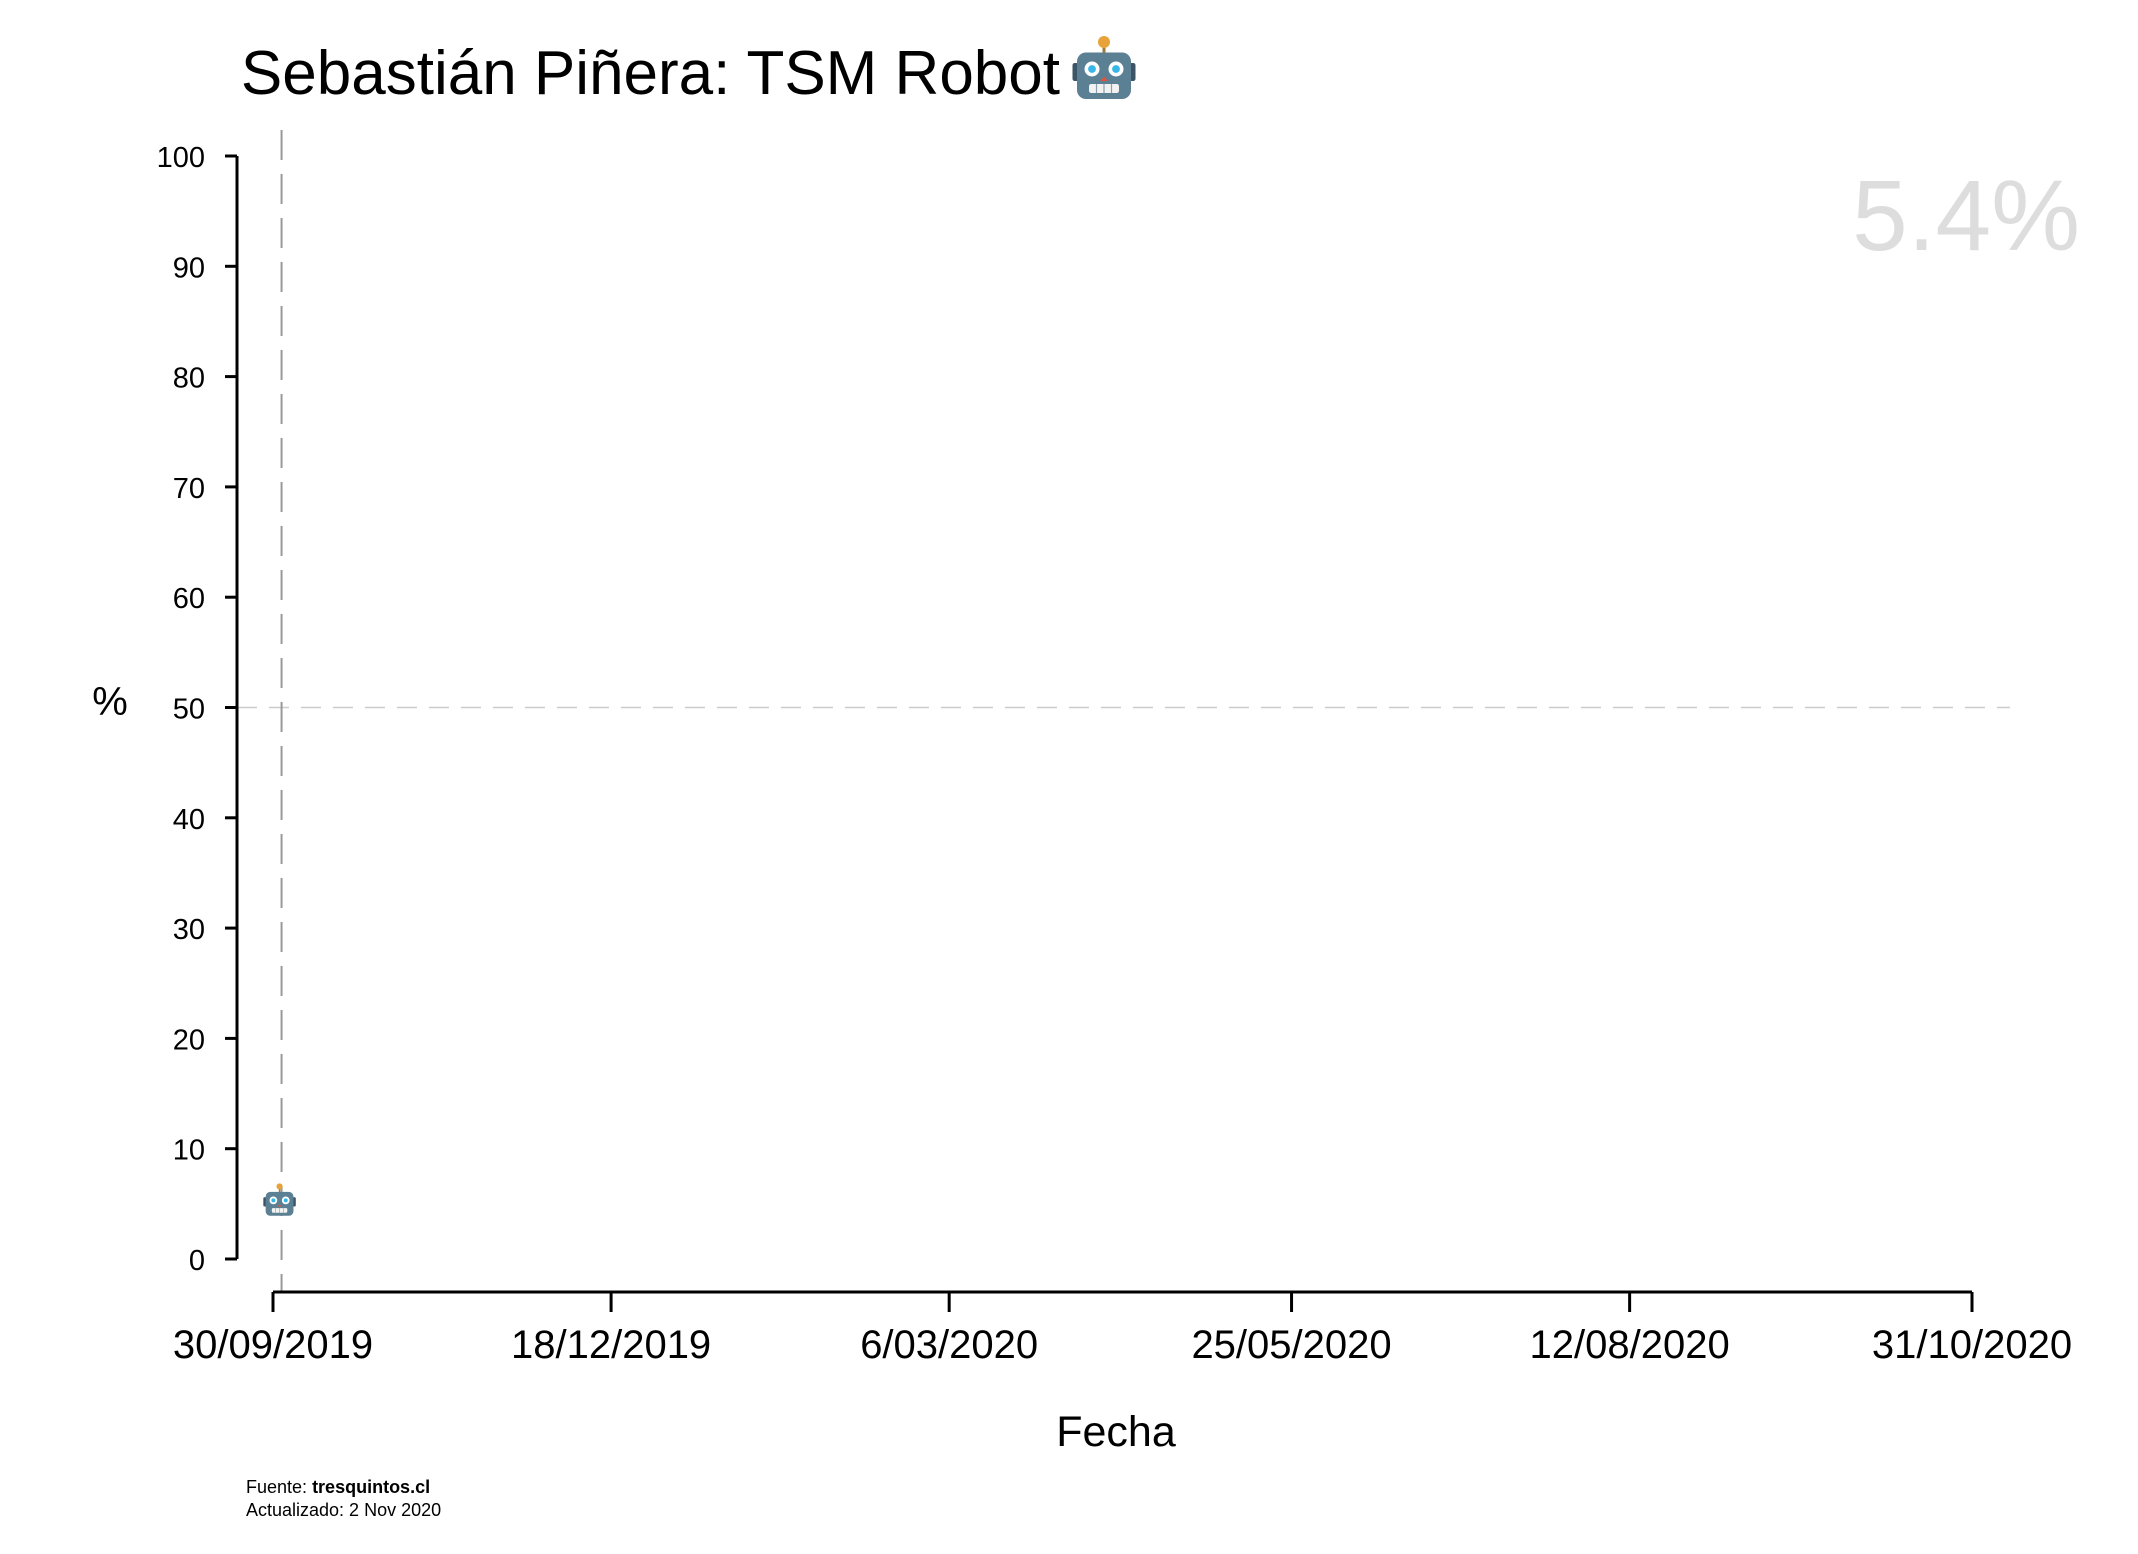 The width and height of the screenshot is (2138, 1554). I want to click on source-name: tresquintos.cl, so click(371, 1487).